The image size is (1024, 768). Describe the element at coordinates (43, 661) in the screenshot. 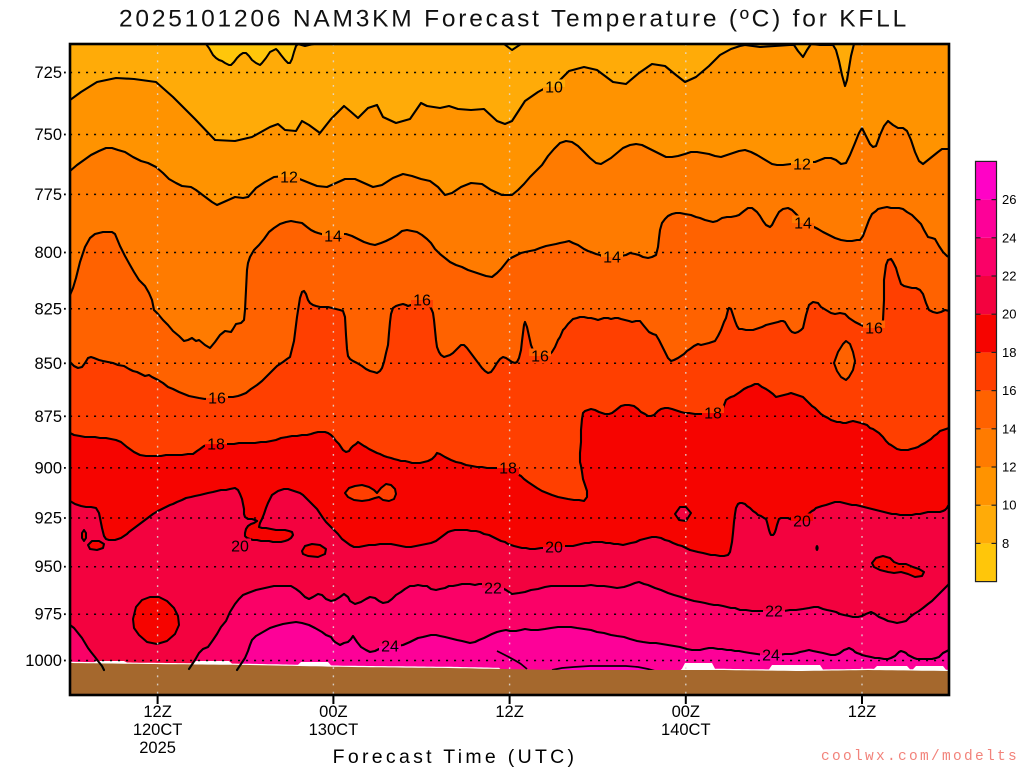

I see `svg-text: 1000` at that location.